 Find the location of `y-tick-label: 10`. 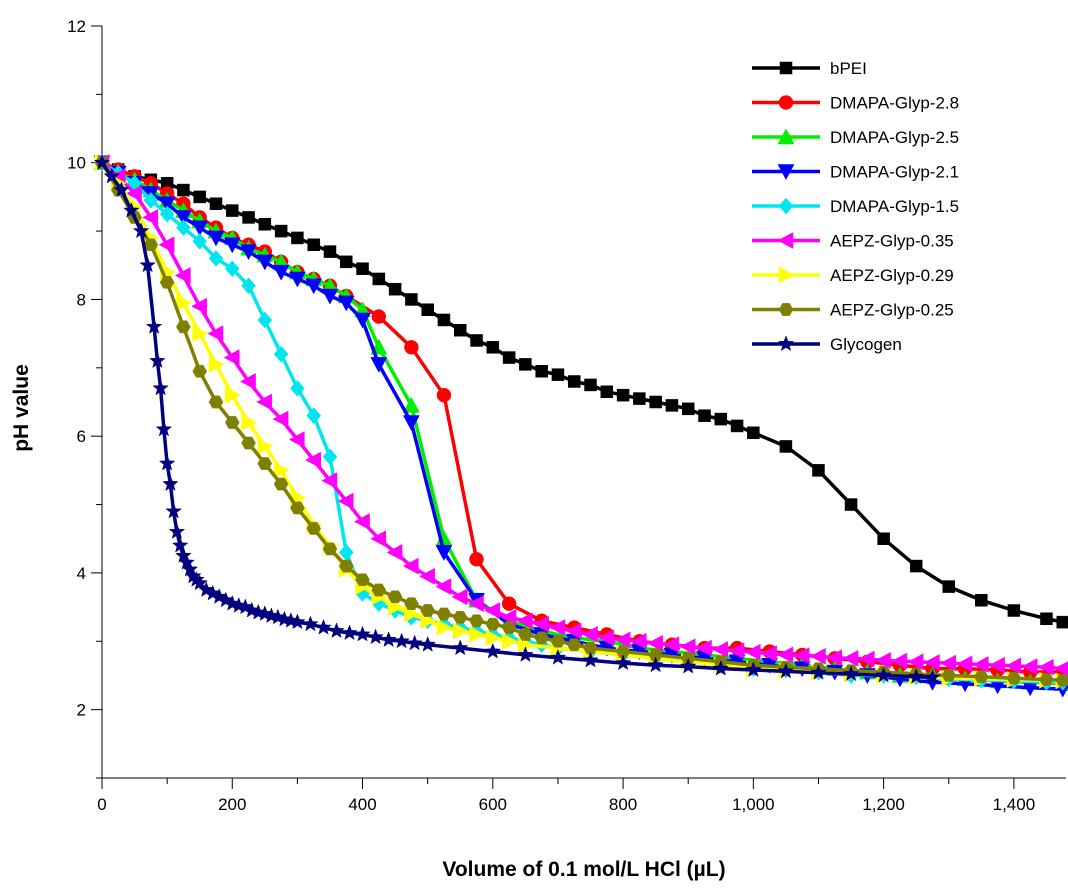

y-tick-label: 10 is located at coordinates (76, 163).